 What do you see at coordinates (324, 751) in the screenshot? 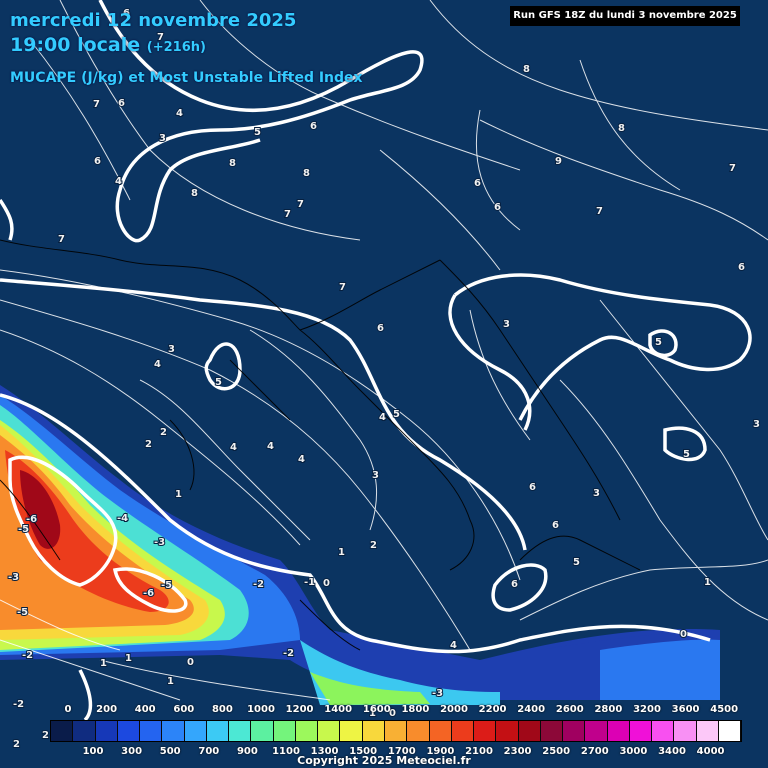
I see `colorbar-tick-label: 1300` at bounding box center [324, 751].